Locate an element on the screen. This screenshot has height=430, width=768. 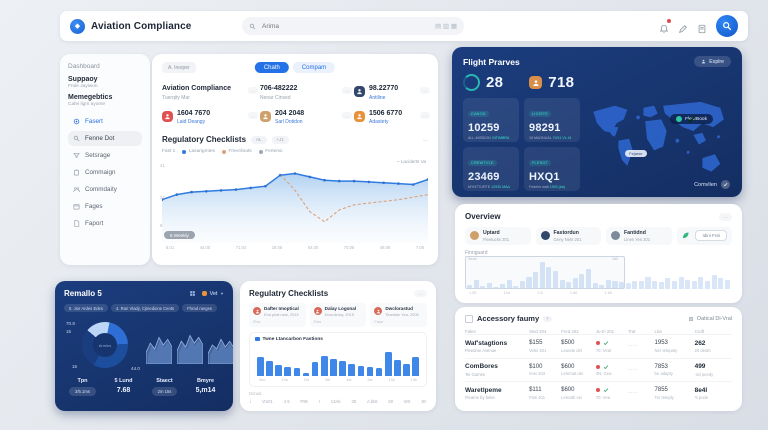
overview-person-chip: Fastordun Geny Nets 201 is located at coordinates (568, 236).